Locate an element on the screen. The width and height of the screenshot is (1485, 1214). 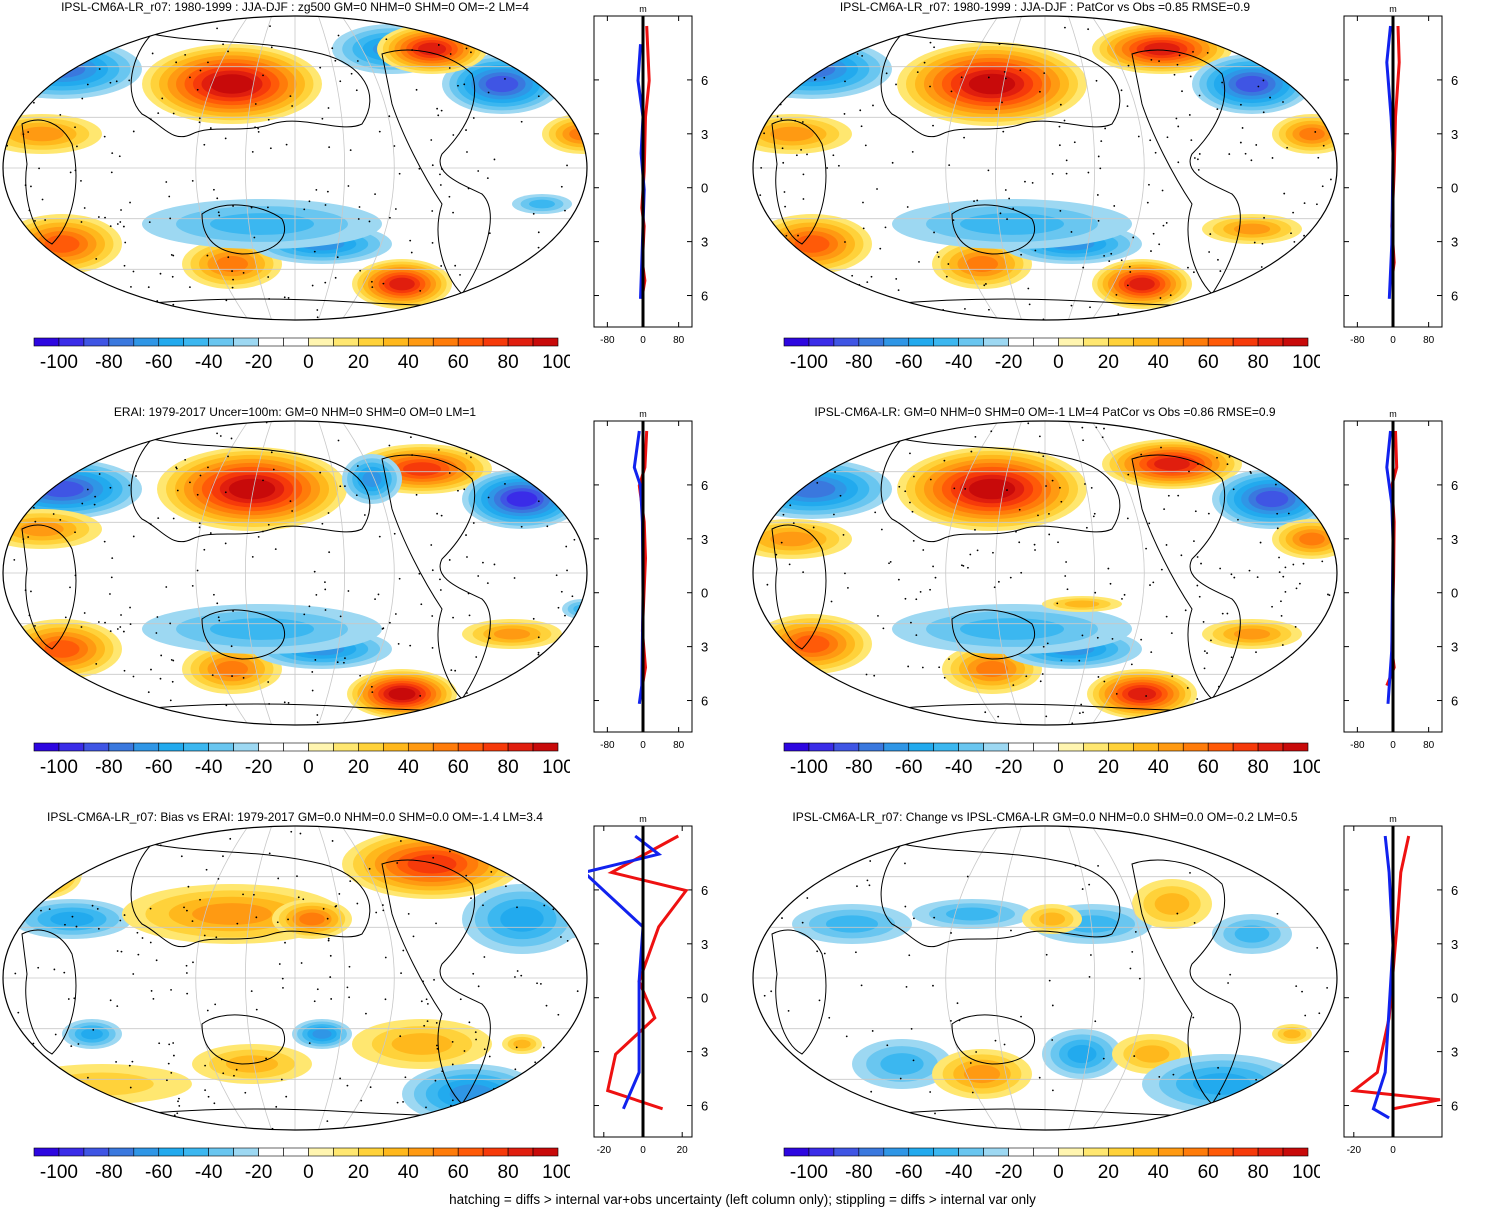
colorbar-tick-label: -60 is located at coordinates (158, 1172).